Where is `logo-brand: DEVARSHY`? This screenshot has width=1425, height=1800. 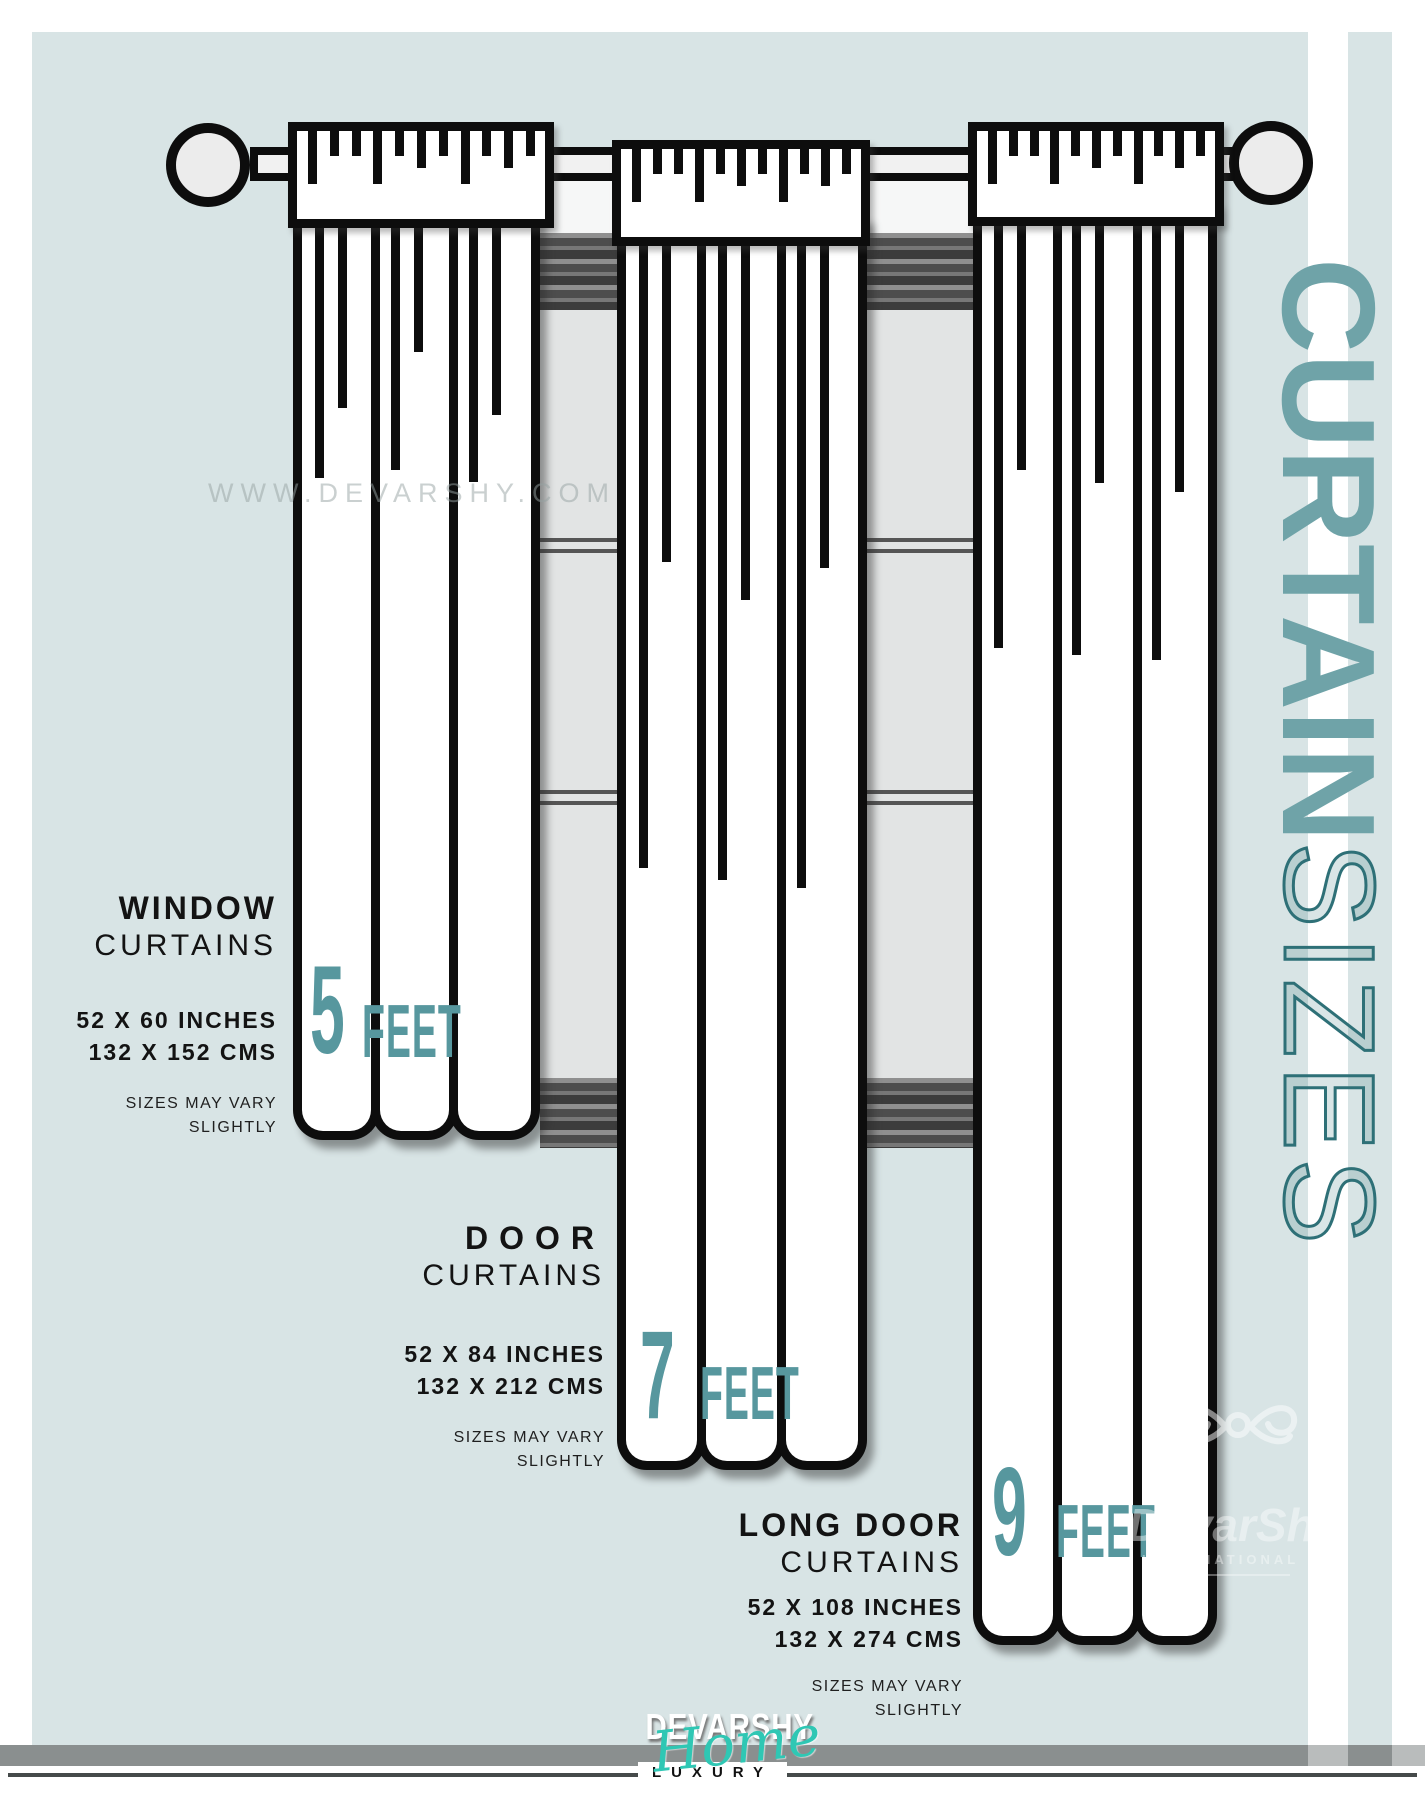
logo-brand: DEVARSHY is located at coordinates (730, 1726).